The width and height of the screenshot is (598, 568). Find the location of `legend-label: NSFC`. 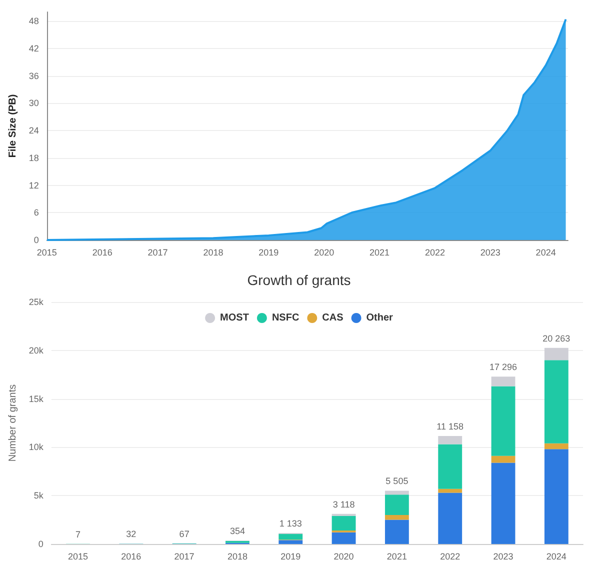

legend-label: NSFC is located at coordinates (286, 318).